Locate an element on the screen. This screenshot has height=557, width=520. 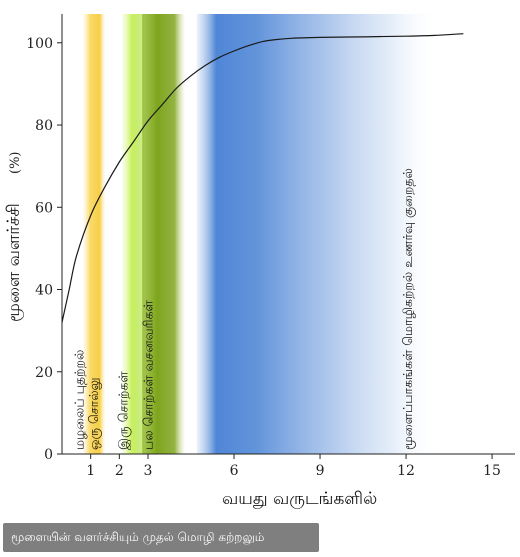
x-tick-label: 6 is located at coordinates (234, 471).